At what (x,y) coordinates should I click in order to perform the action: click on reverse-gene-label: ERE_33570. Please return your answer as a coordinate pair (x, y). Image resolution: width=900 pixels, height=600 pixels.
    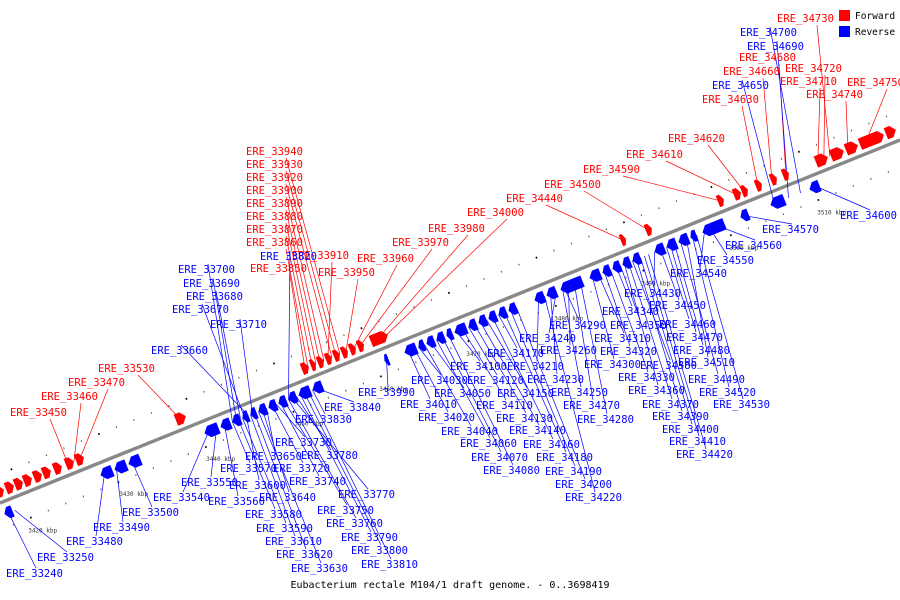
    Looking at the image, I should click on (248, 469).